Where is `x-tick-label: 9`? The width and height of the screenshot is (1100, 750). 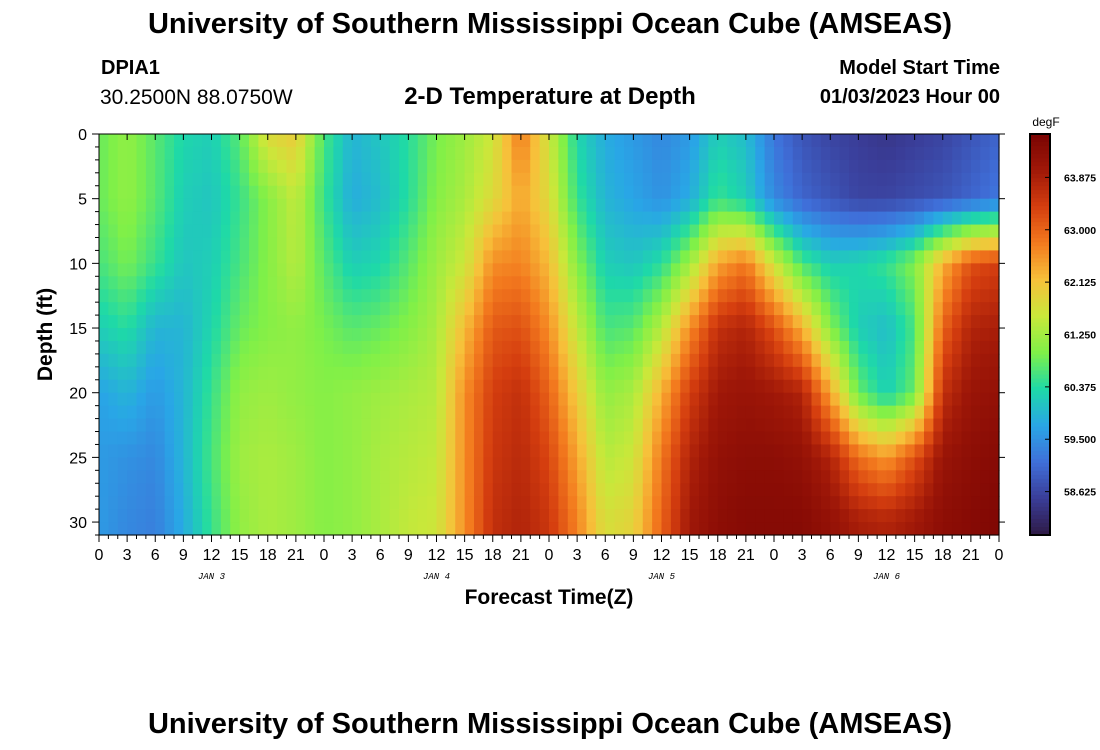 x-tick-label: 9 is located at coordinates (183, 555).